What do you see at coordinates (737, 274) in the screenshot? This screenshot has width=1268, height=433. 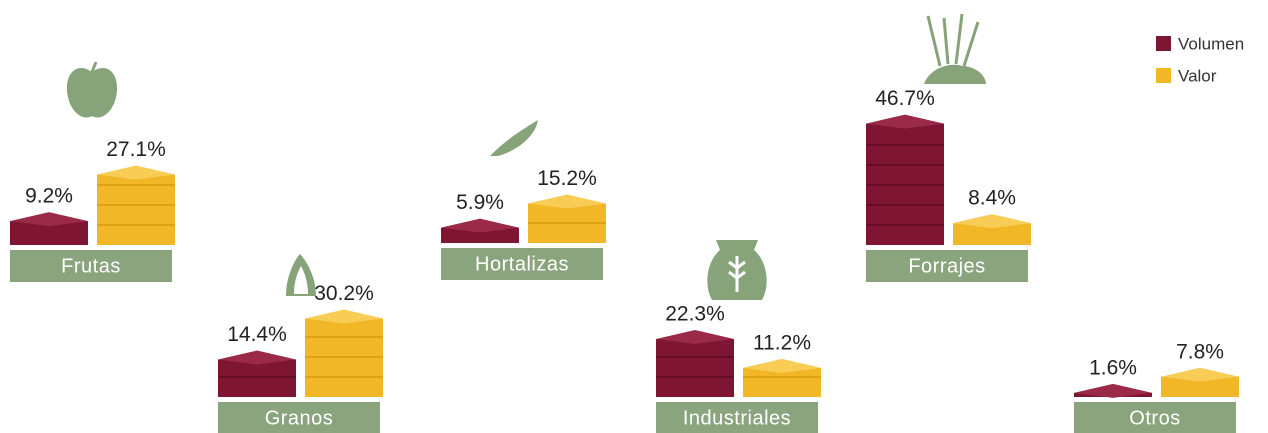 I see `wheat-icon` at bounding box center [737, 274].